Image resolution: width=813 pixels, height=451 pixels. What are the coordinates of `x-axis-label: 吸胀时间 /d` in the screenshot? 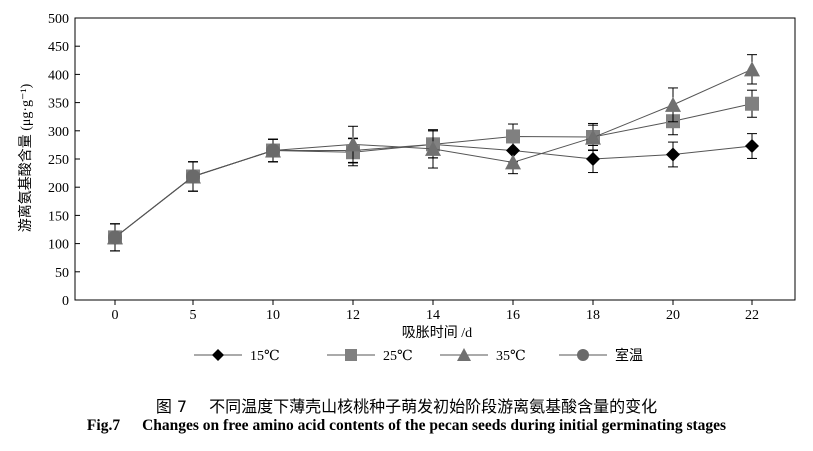 It's located at (437, 333).